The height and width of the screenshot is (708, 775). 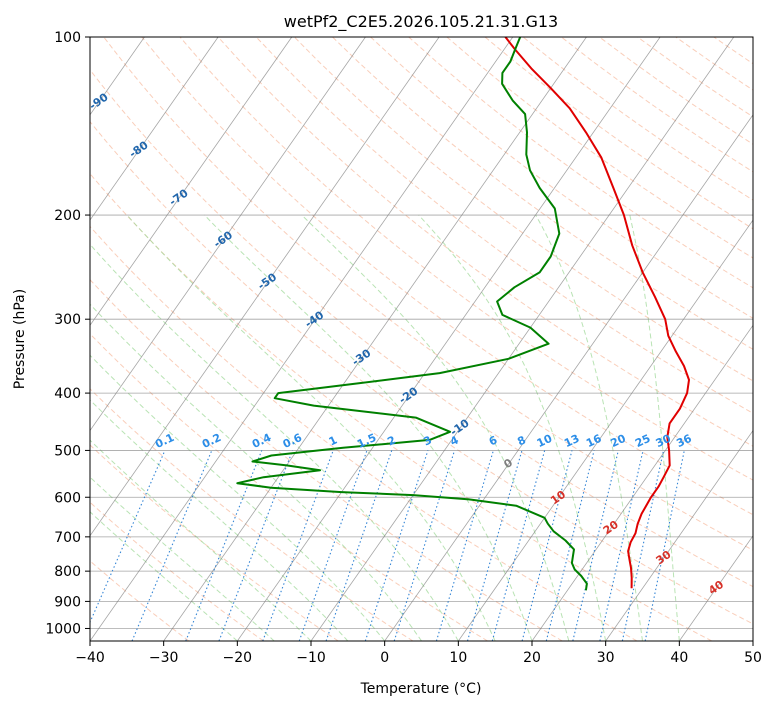 What do you see at coordinates (67, 38) in the screenshot?
I see `y-tick-label: 100` at bounding box center [67, 38].